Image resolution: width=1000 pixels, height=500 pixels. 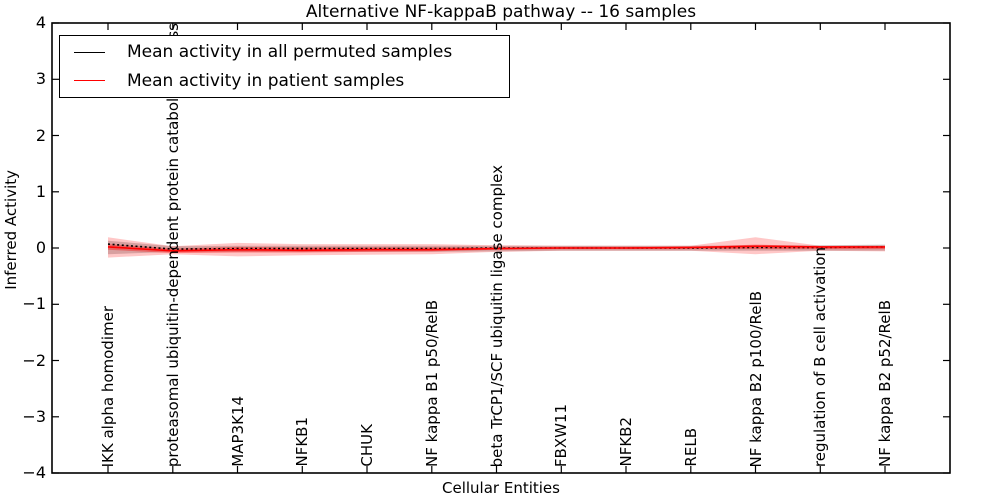 What do you see at coordinates (40, 79) in the screenshot?
I see `y-tick-label: 3` at bounding box center [40, 79].